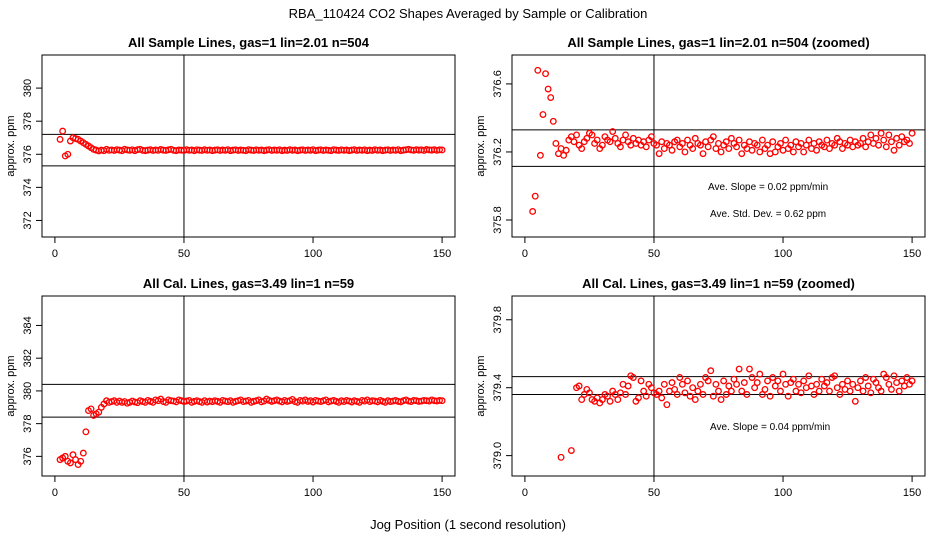 The width and height of the screenshot is (936, 540). I want to click on y-tick-label: 382, so click(28, 358).